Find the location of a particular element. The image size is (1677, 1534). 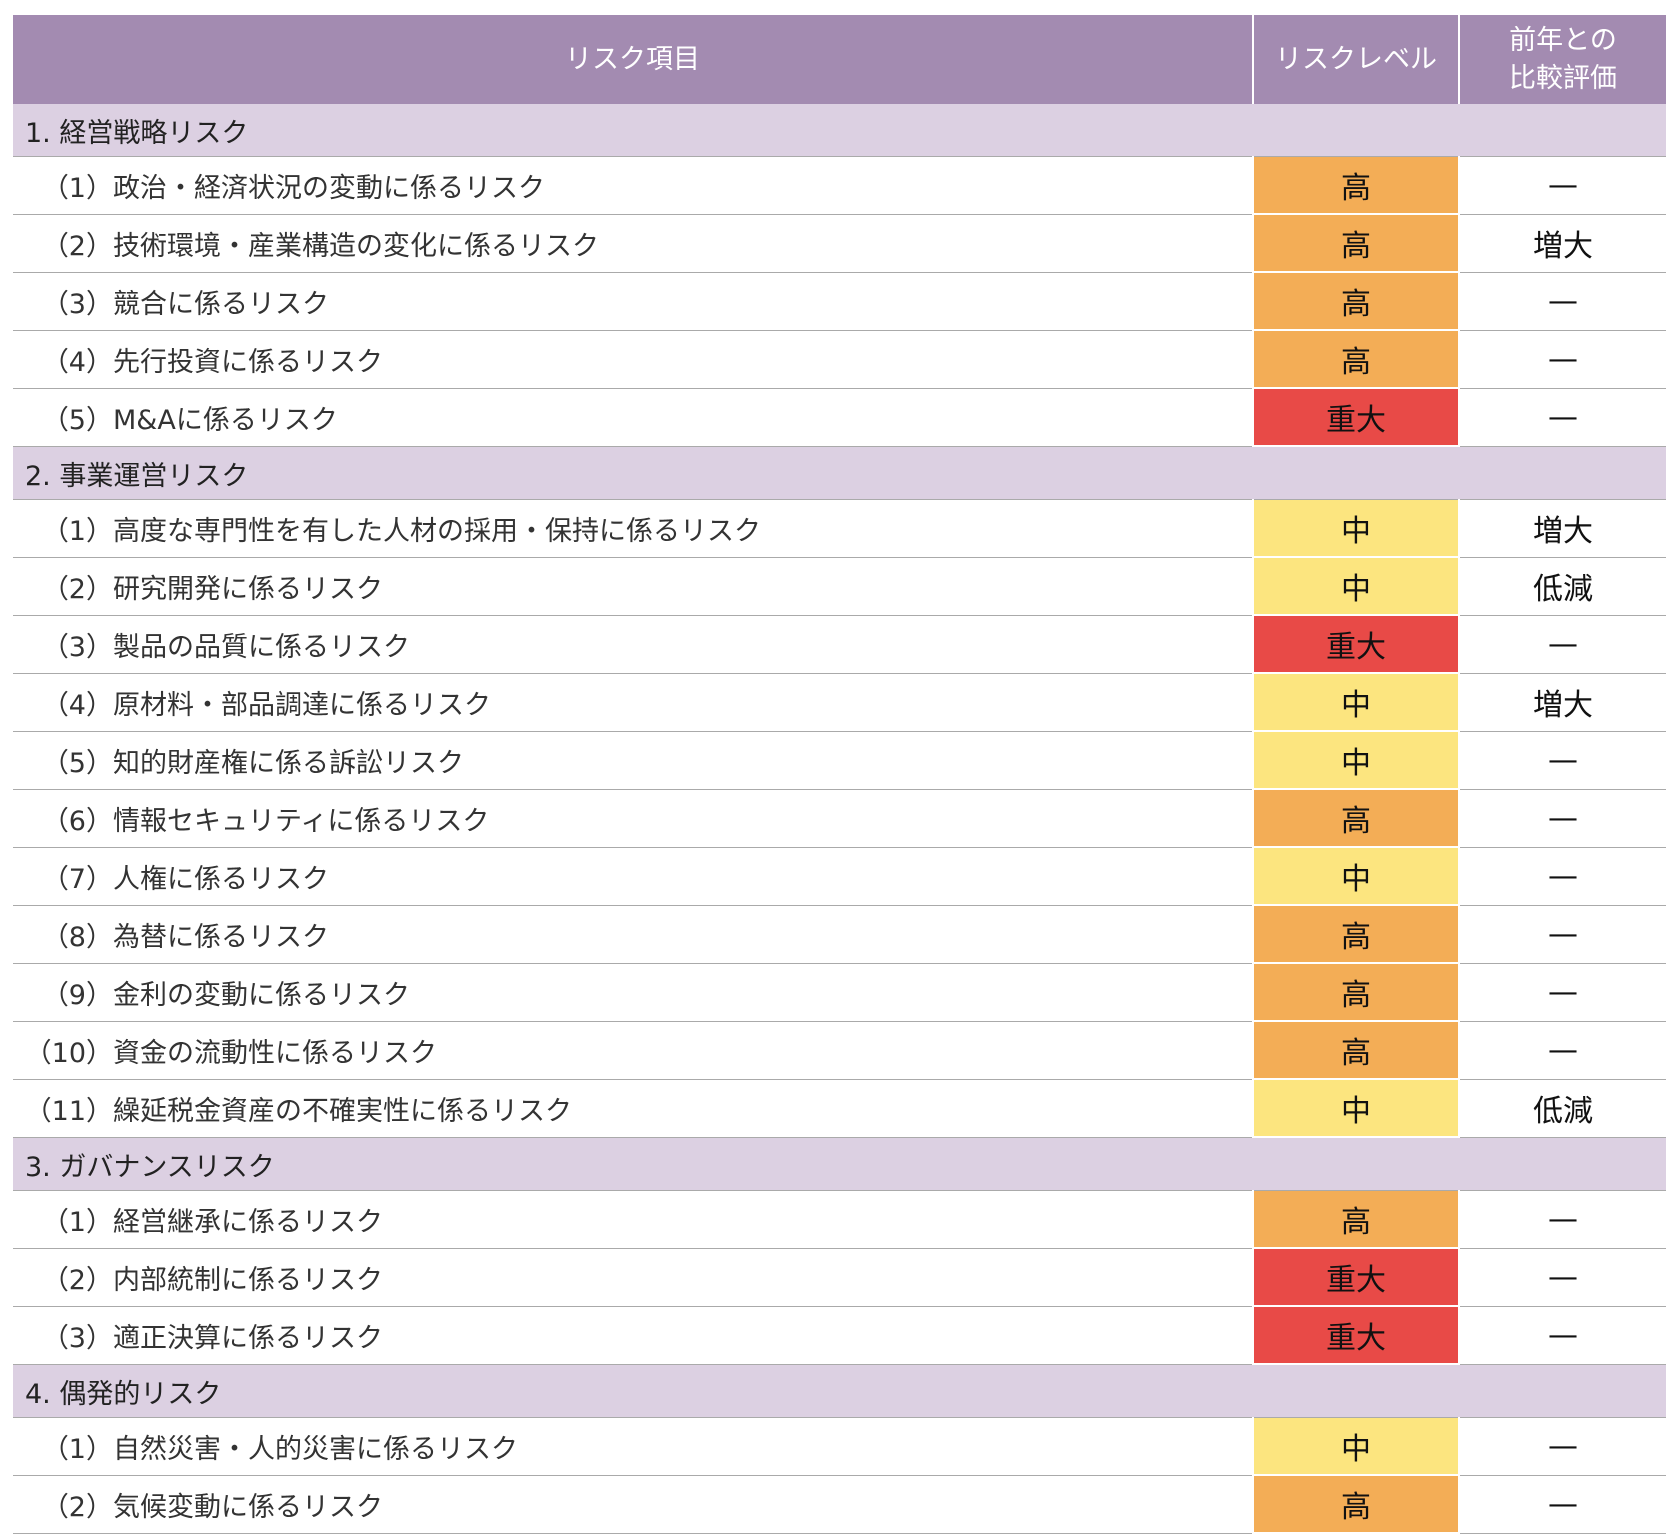

risk-level: 重大 is located at coordinates (1356, 1277).